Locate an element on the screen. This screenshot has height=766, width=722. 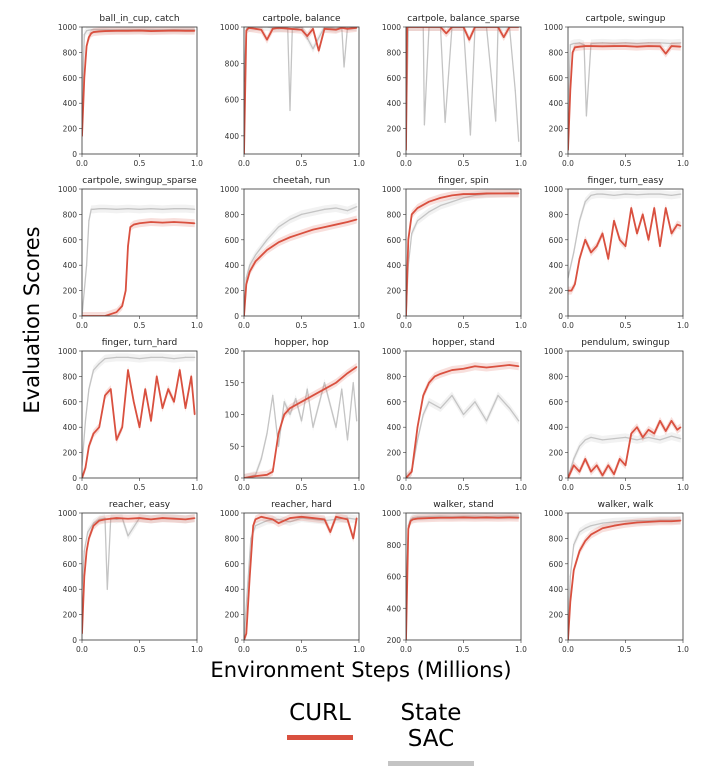
y-tick-label-cartpole-balance-sparse-400: 400 is located at coordinates (394, 103).